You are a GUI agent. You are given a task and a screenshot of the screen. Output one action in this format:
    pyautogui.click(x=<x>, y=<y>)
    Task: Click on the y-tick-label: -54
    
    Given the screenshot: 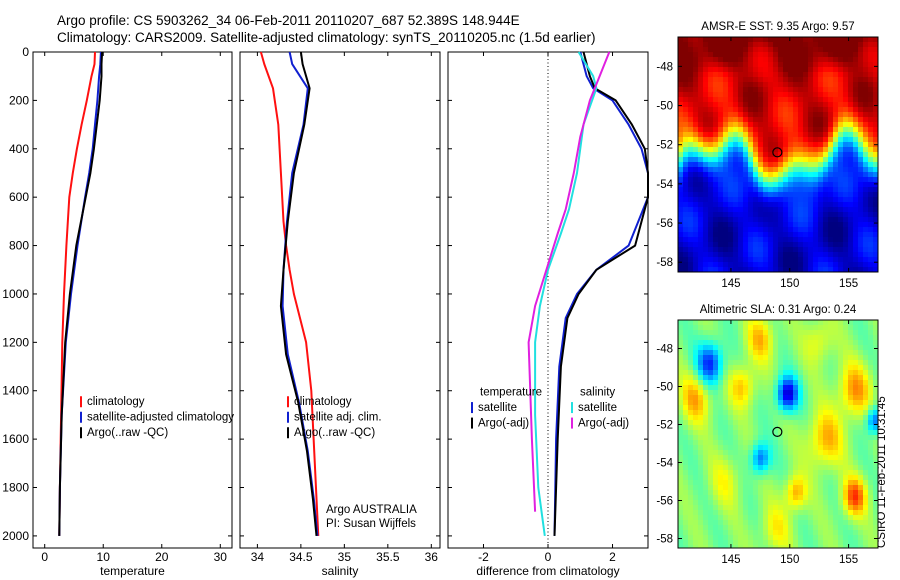 What is the action you would take?
    pyautogui.click(x=664, y=464)
    